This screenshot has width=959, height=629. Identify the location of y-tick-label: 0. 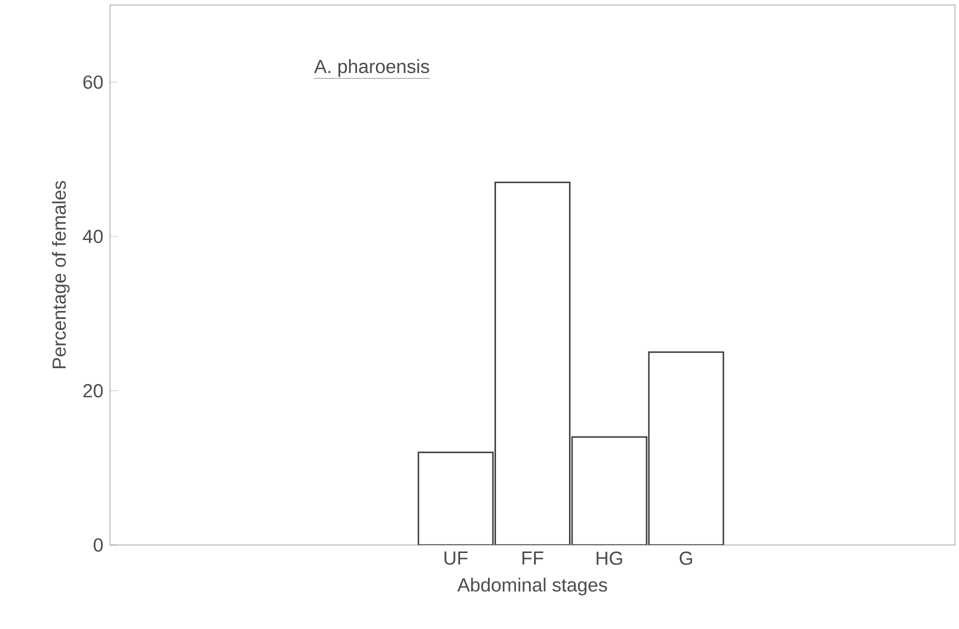
(98, 545).